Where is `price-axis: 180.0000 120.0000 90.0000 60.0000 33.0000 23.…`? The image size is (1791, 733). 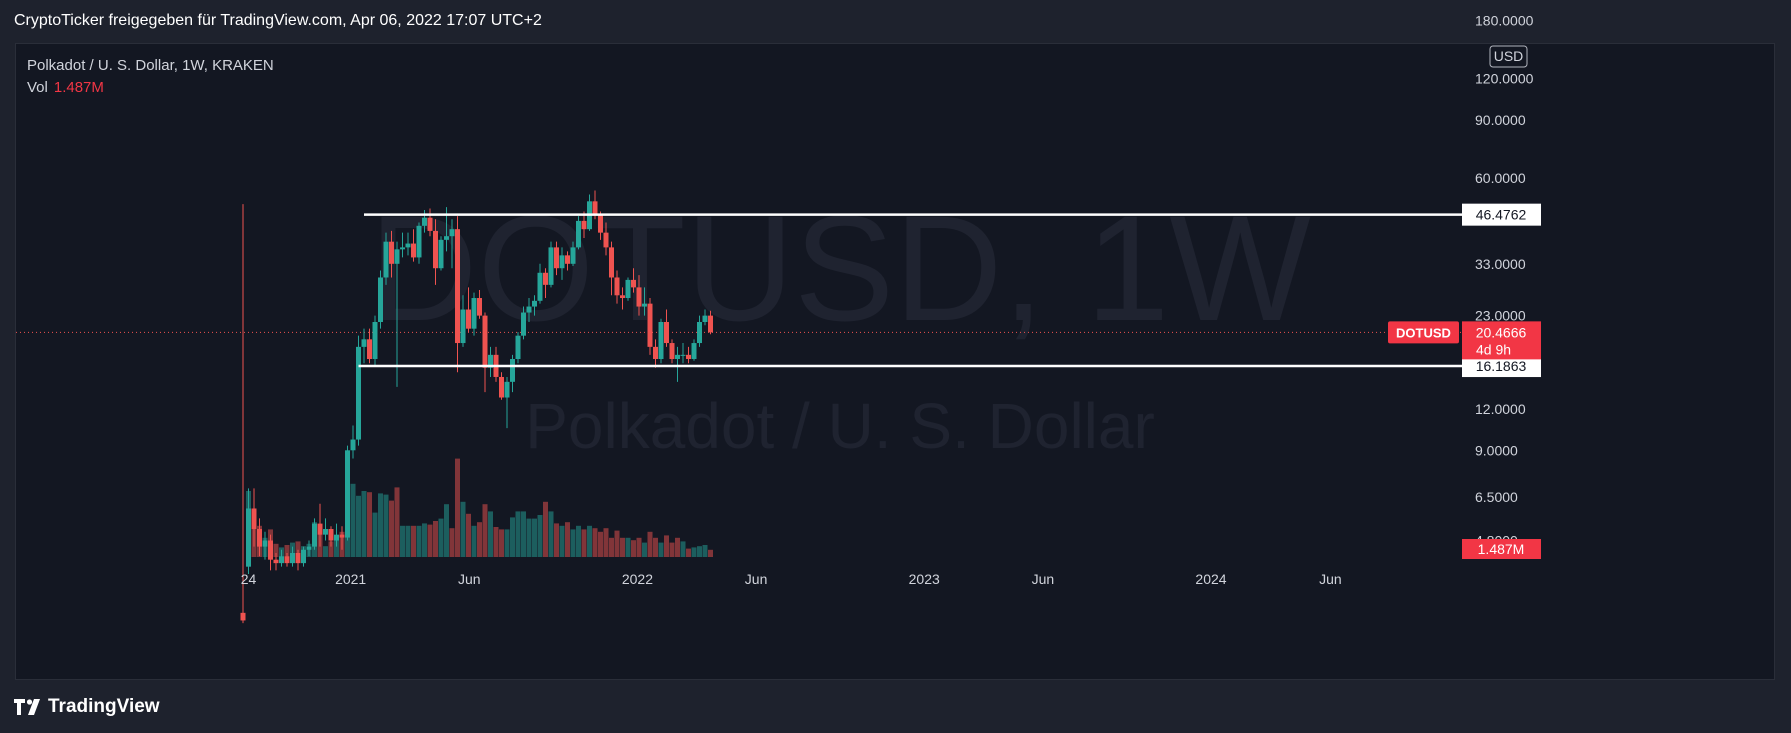
price-axis: 180.0000 120.0000 90.0000 60.0000 33.0000 23.… is located at coordinates (1504, 280).